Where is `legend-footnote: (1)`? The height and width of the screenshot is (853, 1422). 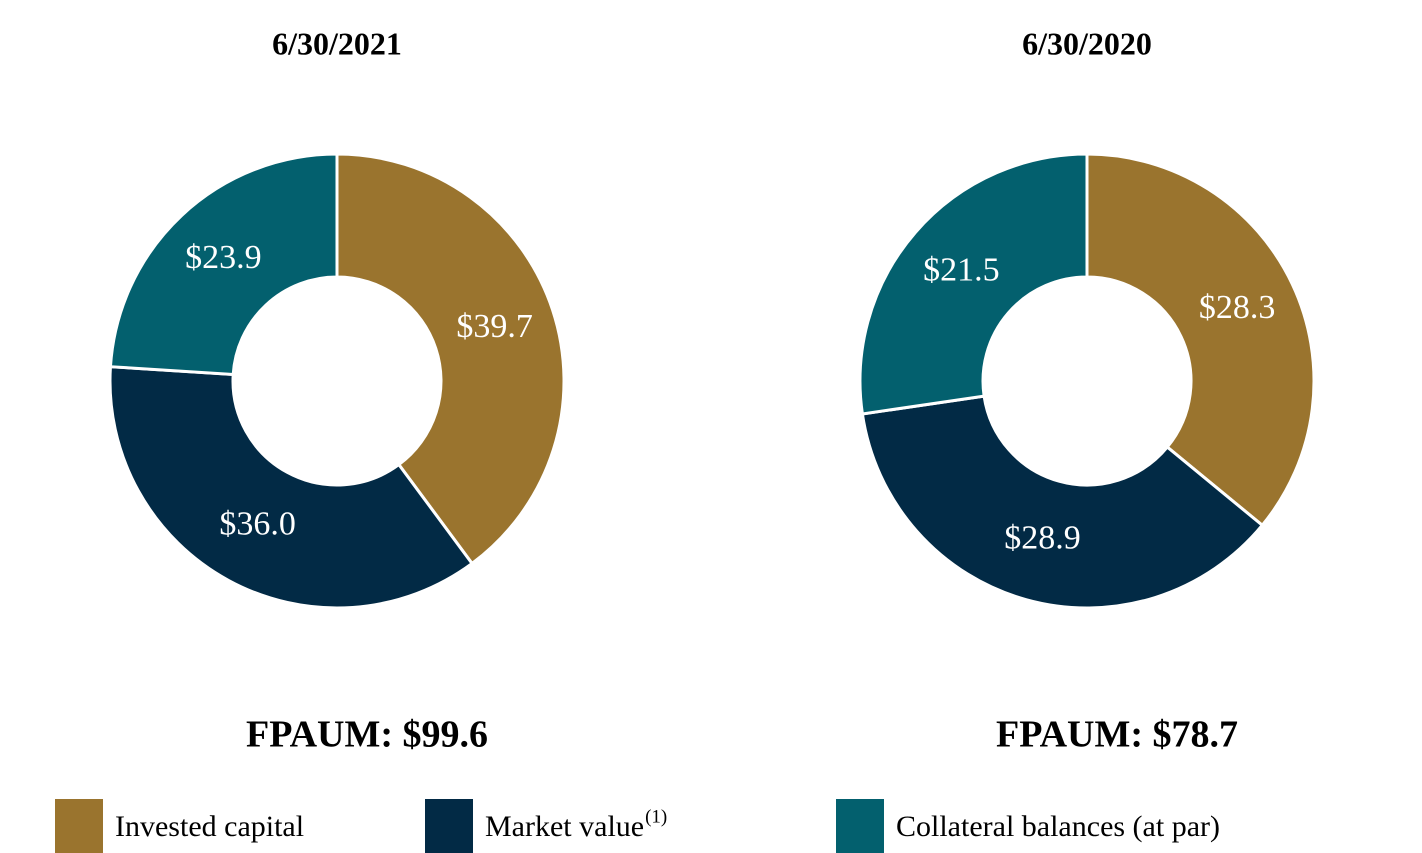 legend-footnote: (1) is located at coordinates (656, 816).